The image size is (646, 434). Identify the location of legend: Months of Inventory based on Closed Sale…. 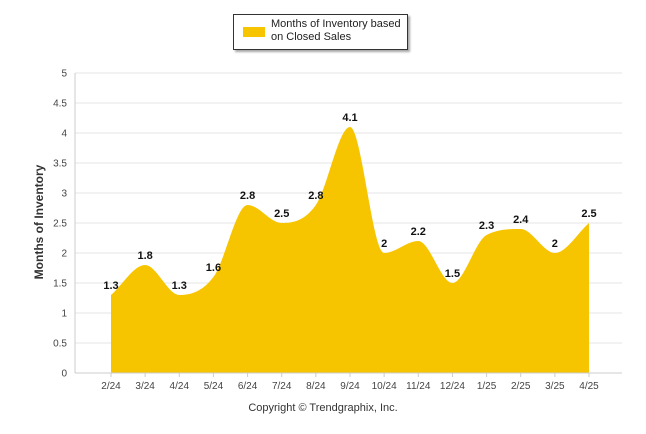
(320, 32).